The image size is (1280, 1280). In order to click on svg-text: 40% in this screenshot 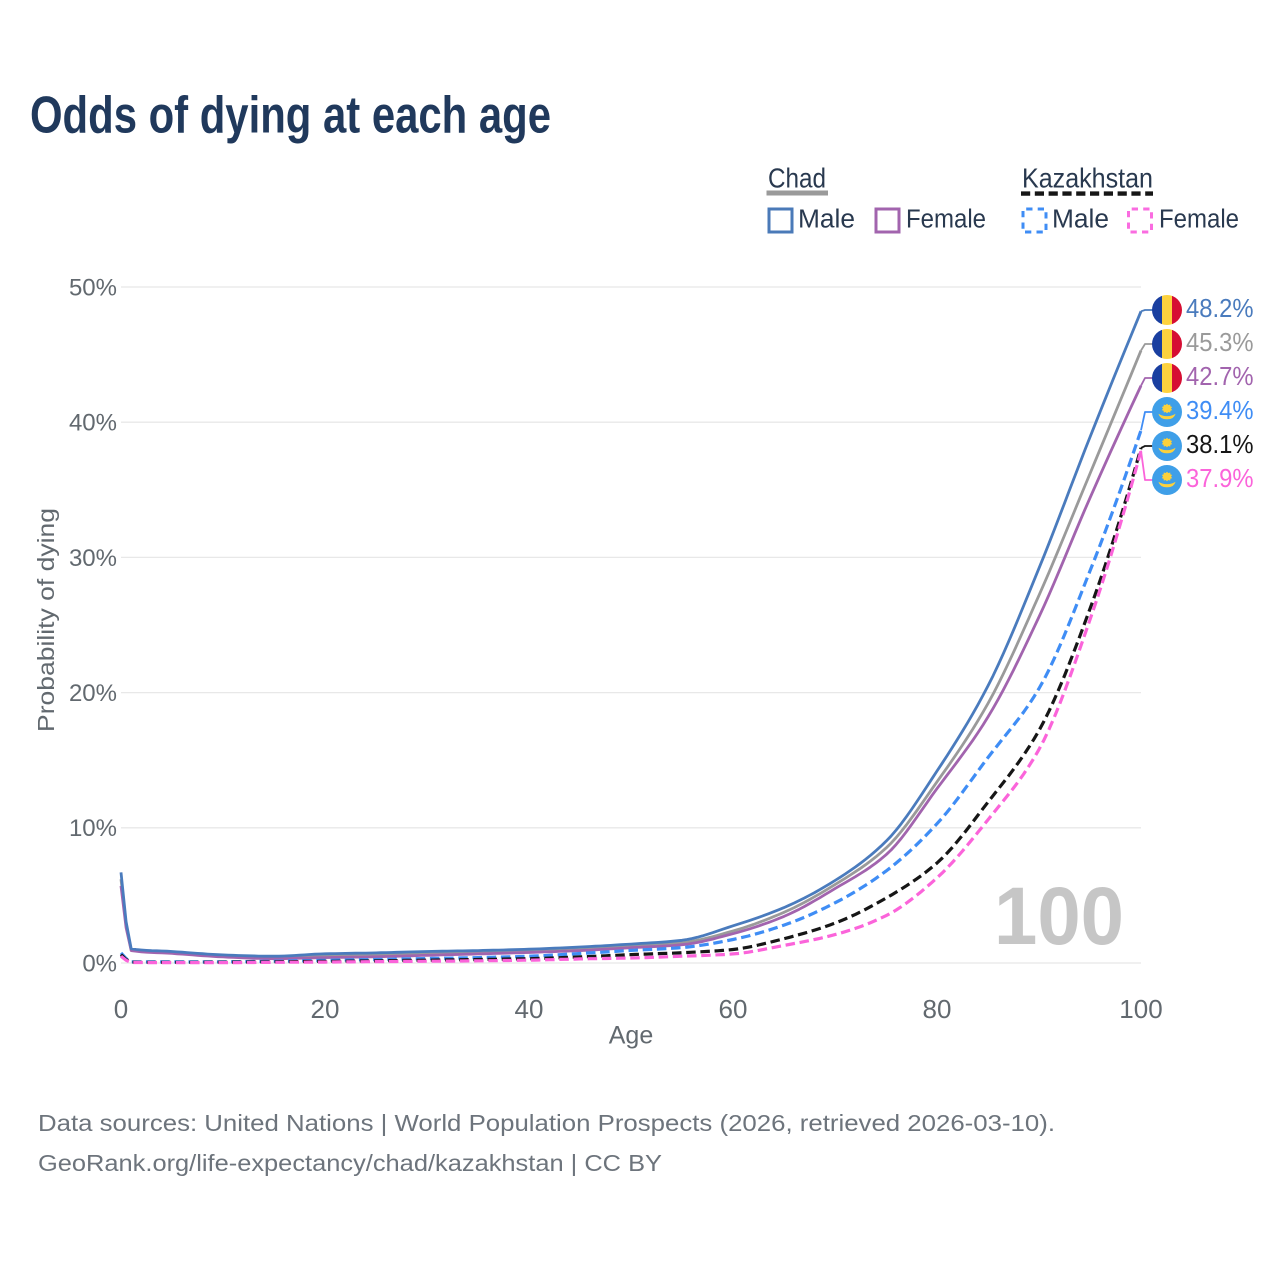, I will do `click(93, 423)`.